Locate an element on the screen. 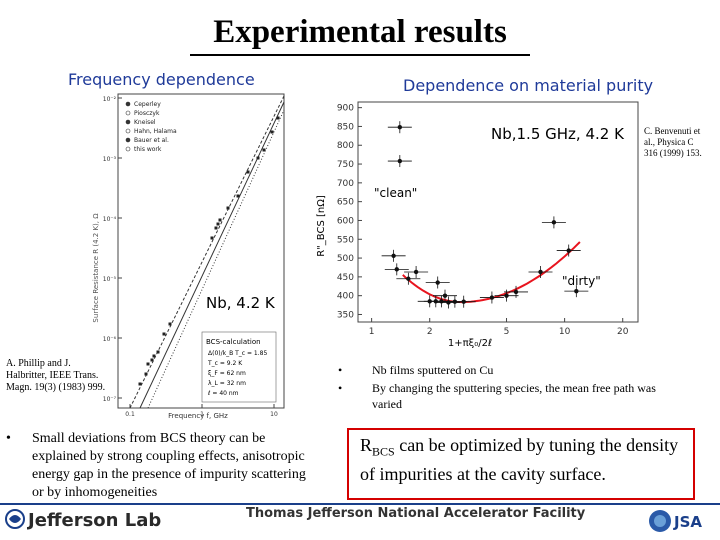 The image size is (720, 540). y-tick-label: 550 is located at coordinates (345, 240).